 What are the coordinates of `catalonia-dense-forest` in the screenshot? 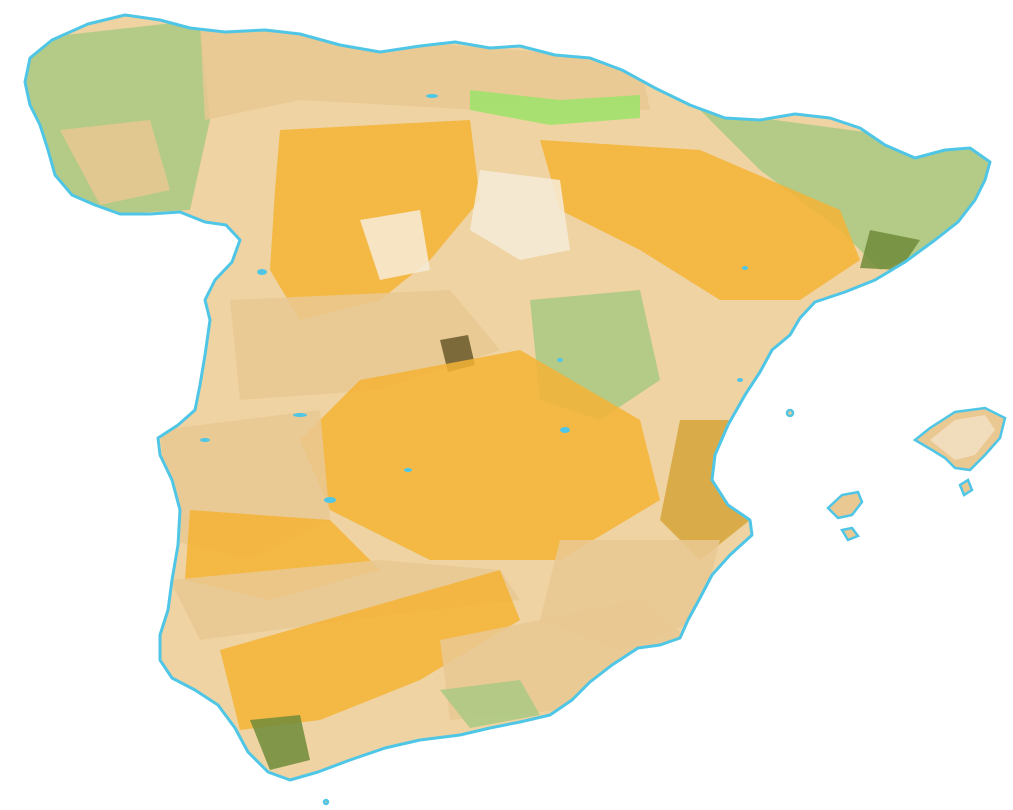 It's located at (890, 250).